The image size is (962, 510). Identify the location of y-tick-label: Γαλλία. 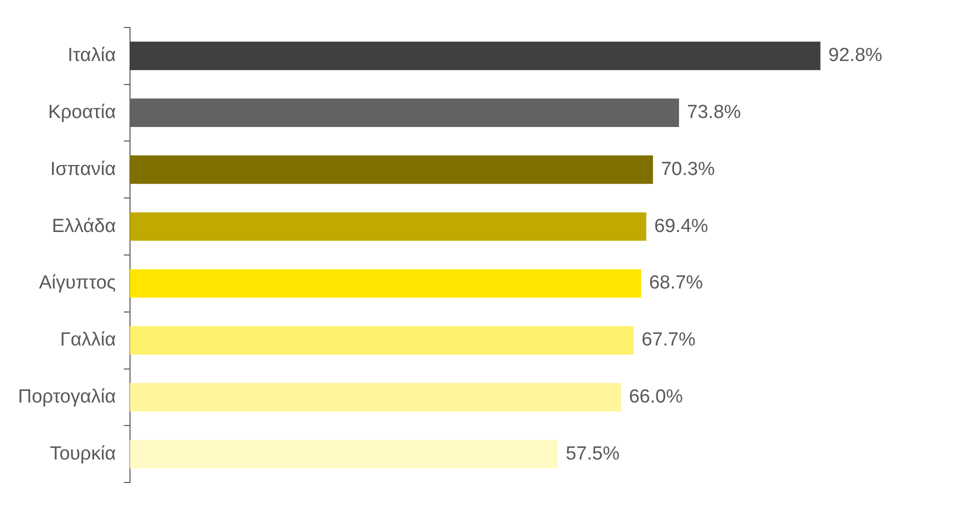
(88, 340).